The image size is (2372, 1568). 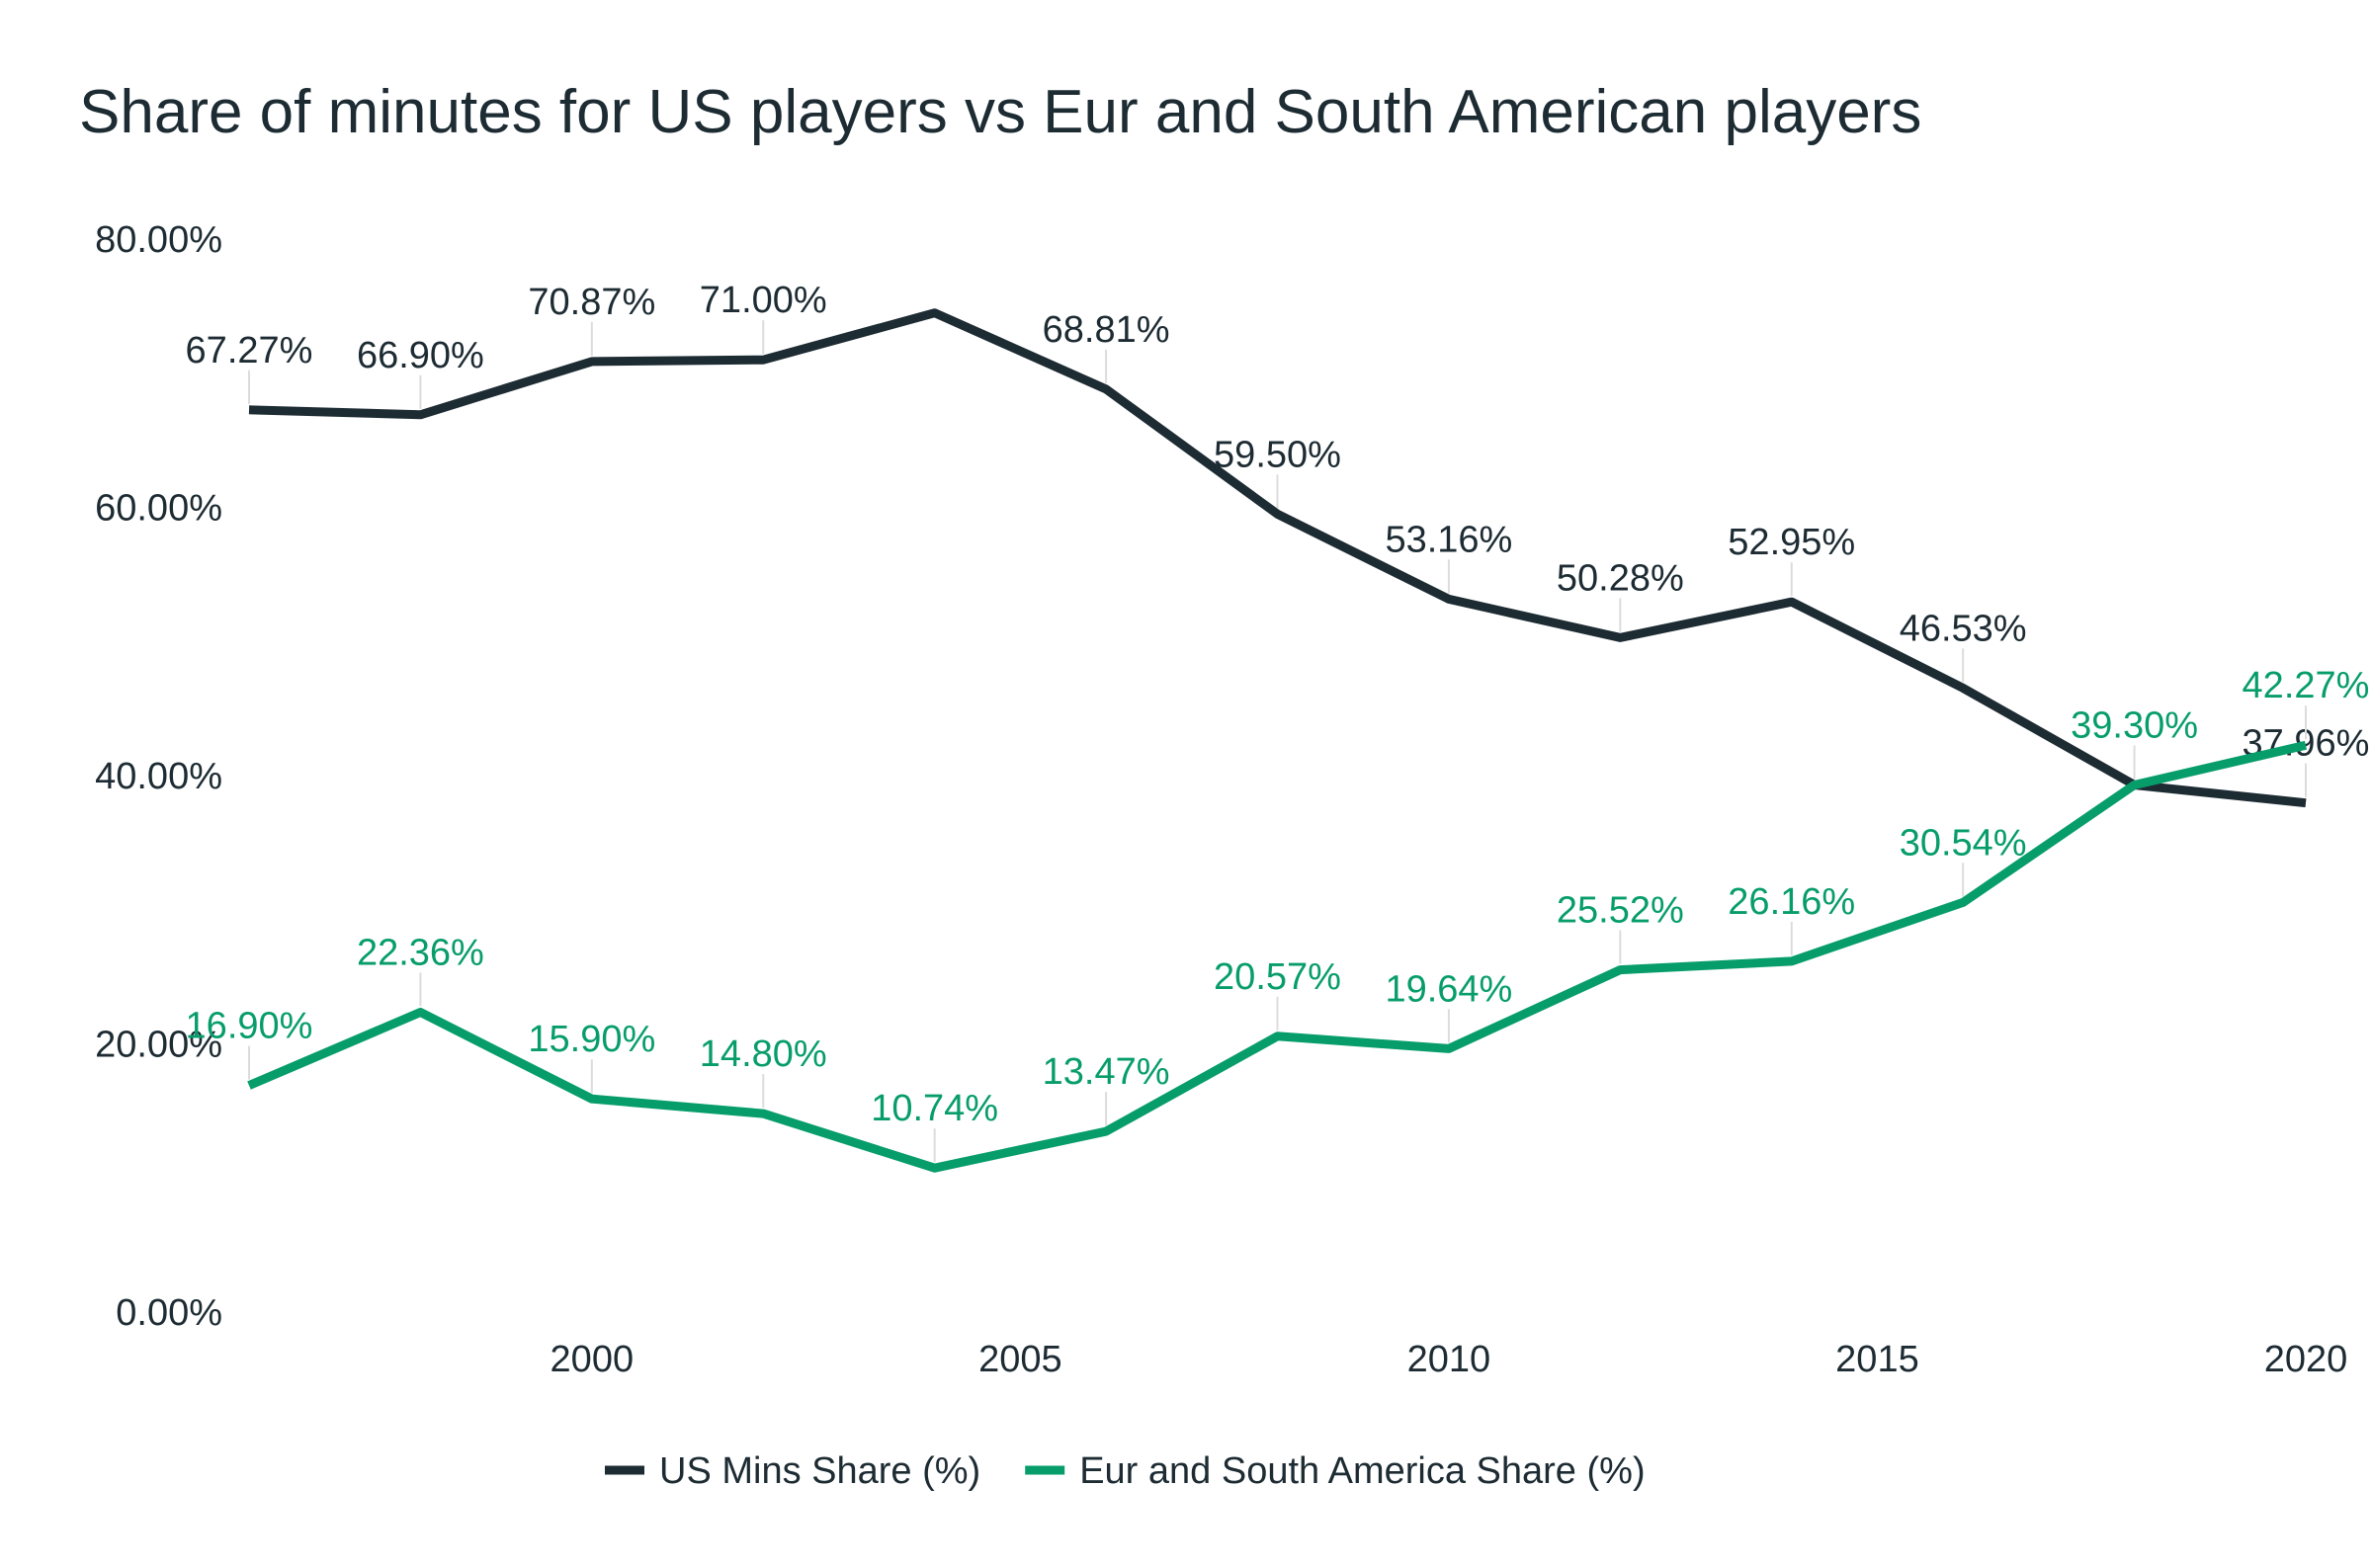 What do you see at coordinates (249, 1026) in the screenshot?
I see `data-label: 16.90%` at bounding box center [249, 1026].